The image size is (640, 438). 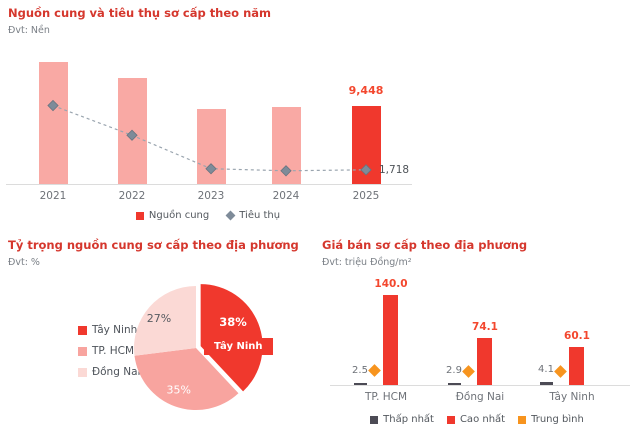 What do you see at coordinates (367, 262) in the screenshot?
I see `unit-label-price: Đvt: triệu Đồng/m²` at bounding box center [367, 262].